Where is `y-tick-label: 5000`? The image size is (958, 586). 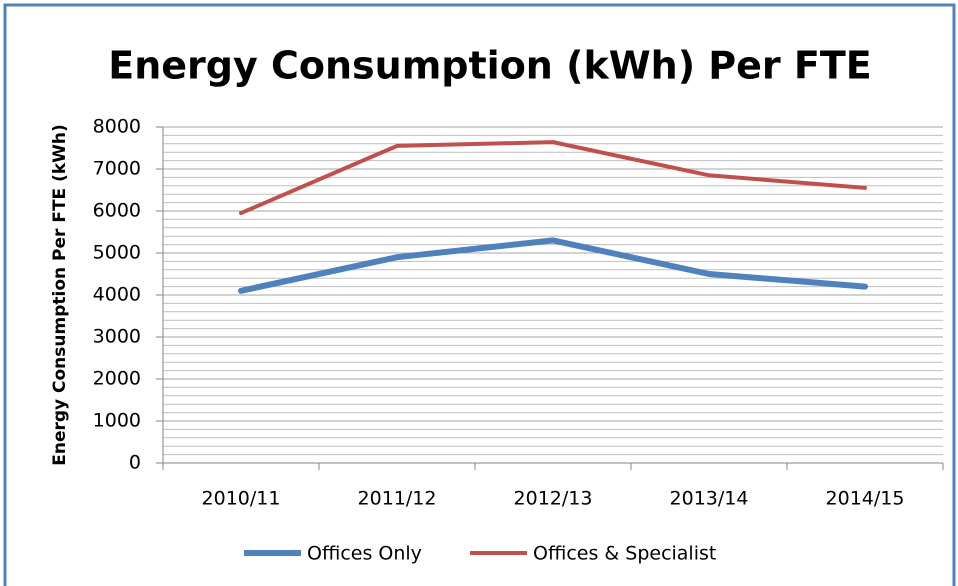 y-tick-label: 5000 is located at coordinates (117, 253).